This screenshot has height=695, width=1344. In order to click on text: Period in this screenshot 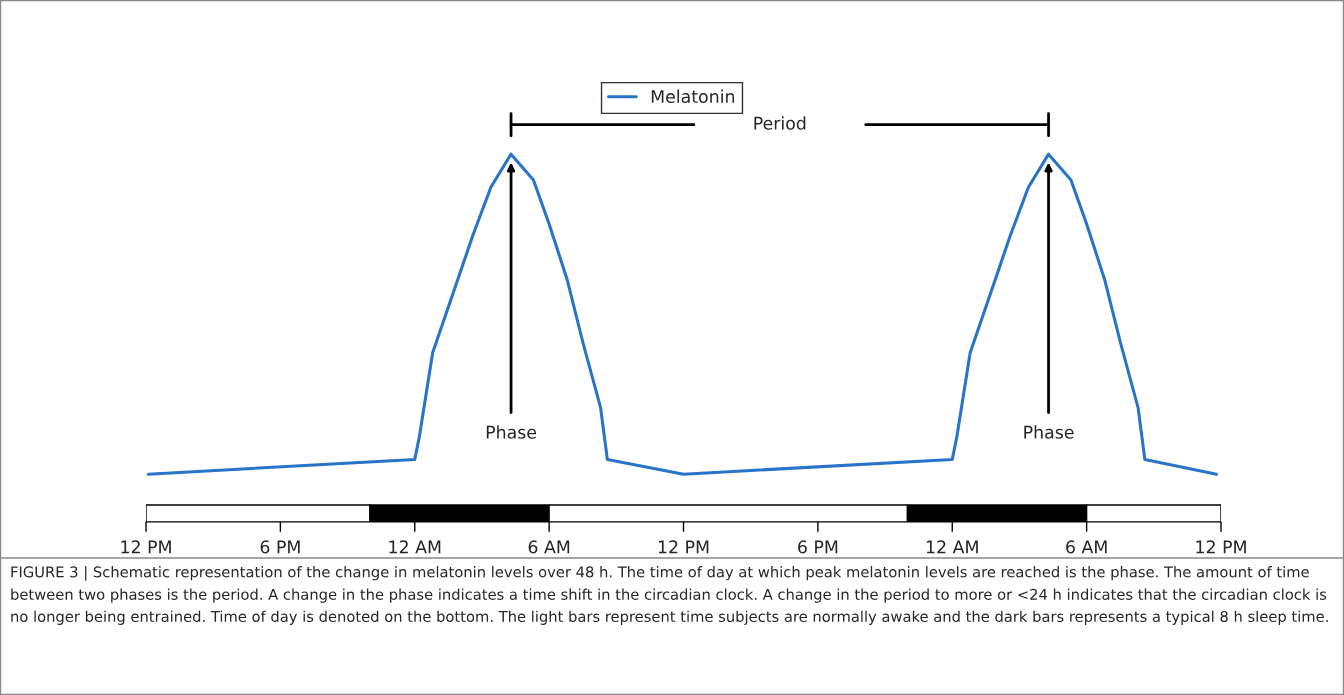, I will do `click(780, 123)`.